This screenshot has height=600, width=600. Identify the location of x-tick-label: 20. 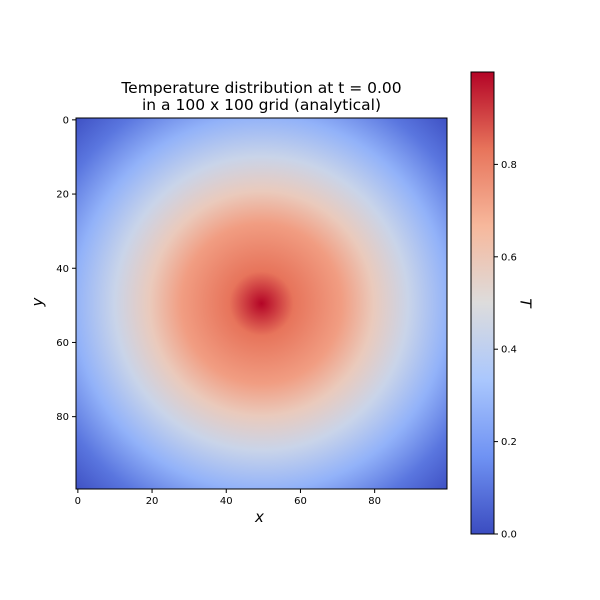
(152, 501).